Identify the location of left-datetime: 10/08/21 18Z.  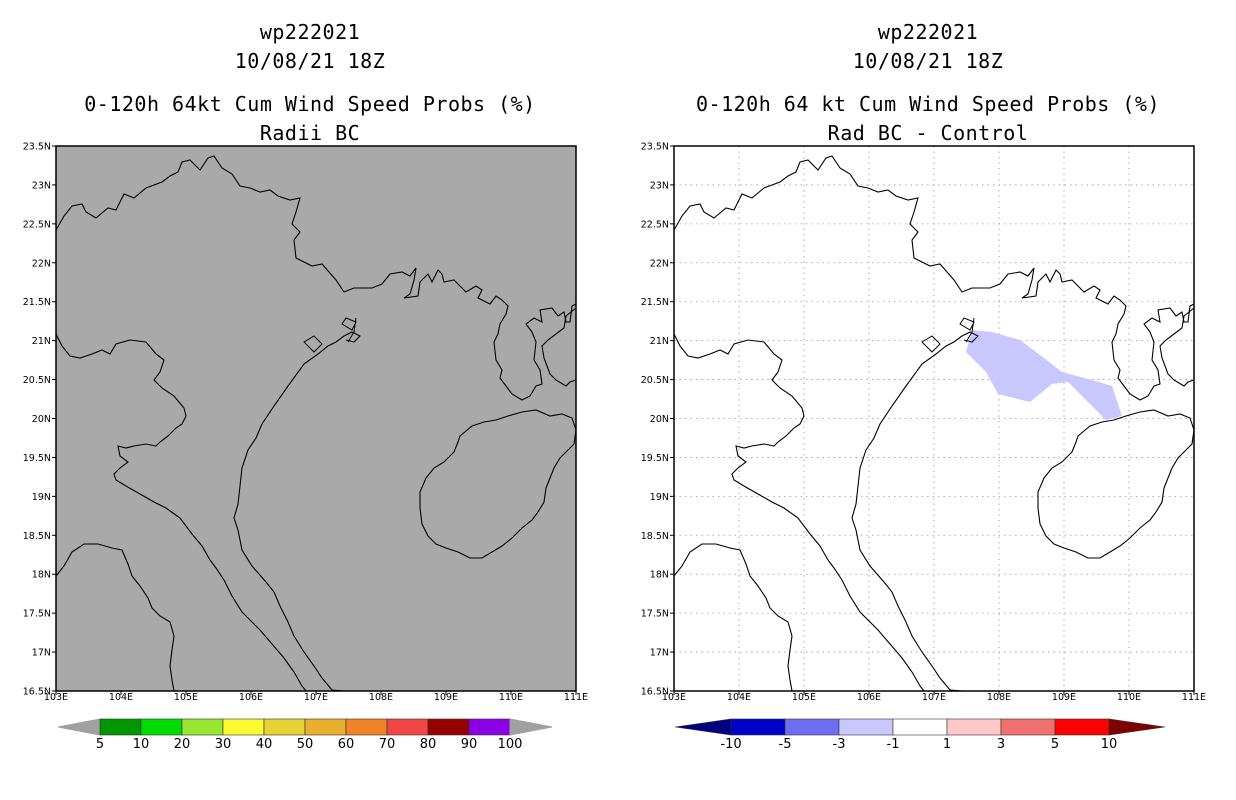
(310, 61).